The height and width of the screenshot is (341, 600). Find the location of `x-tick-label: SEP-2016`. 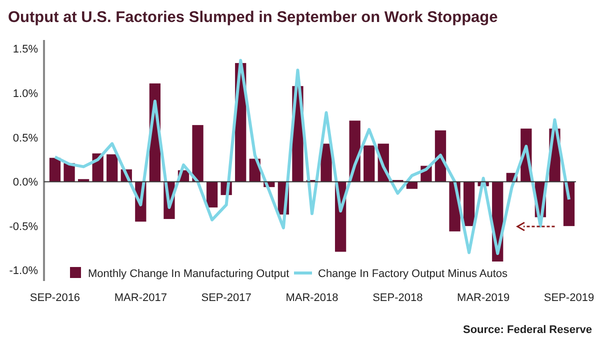

x-tick-label: SEP-2016 is located at coordinates (55, 298).